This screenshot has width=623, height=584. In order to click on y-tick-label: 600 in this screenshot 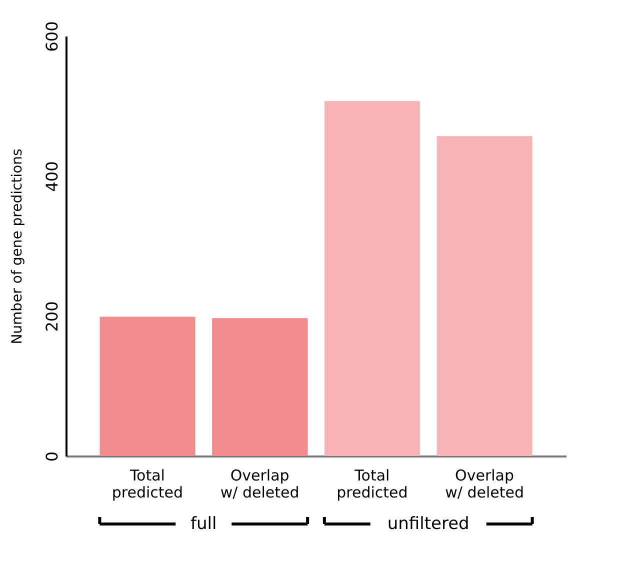, I will do `click(52, 36)`.